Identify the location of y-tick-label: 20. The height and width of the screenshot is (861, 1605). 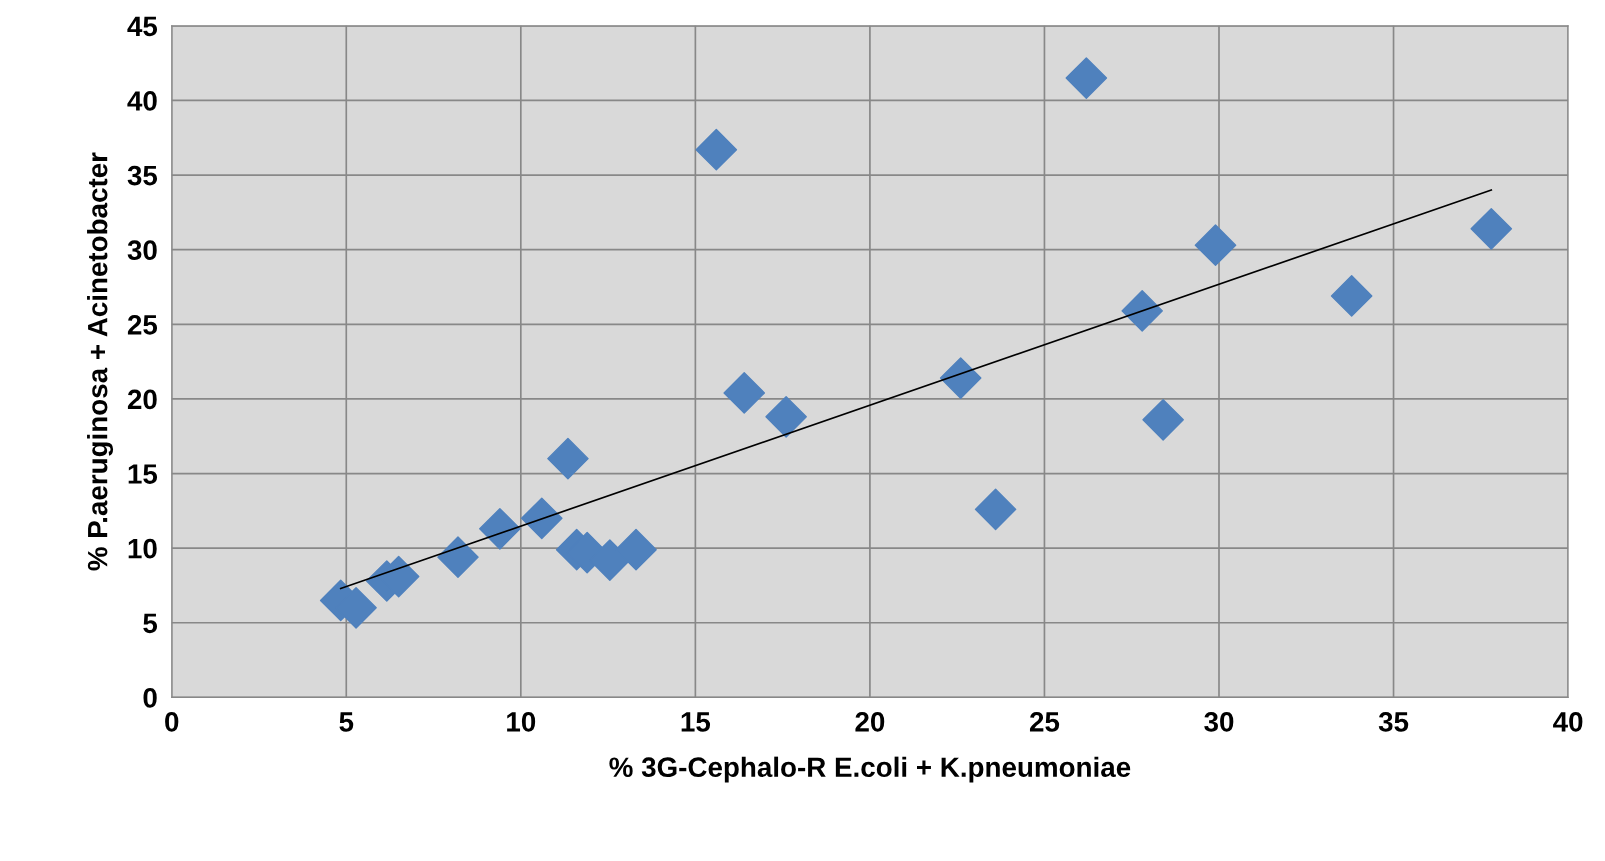
(142, 399).